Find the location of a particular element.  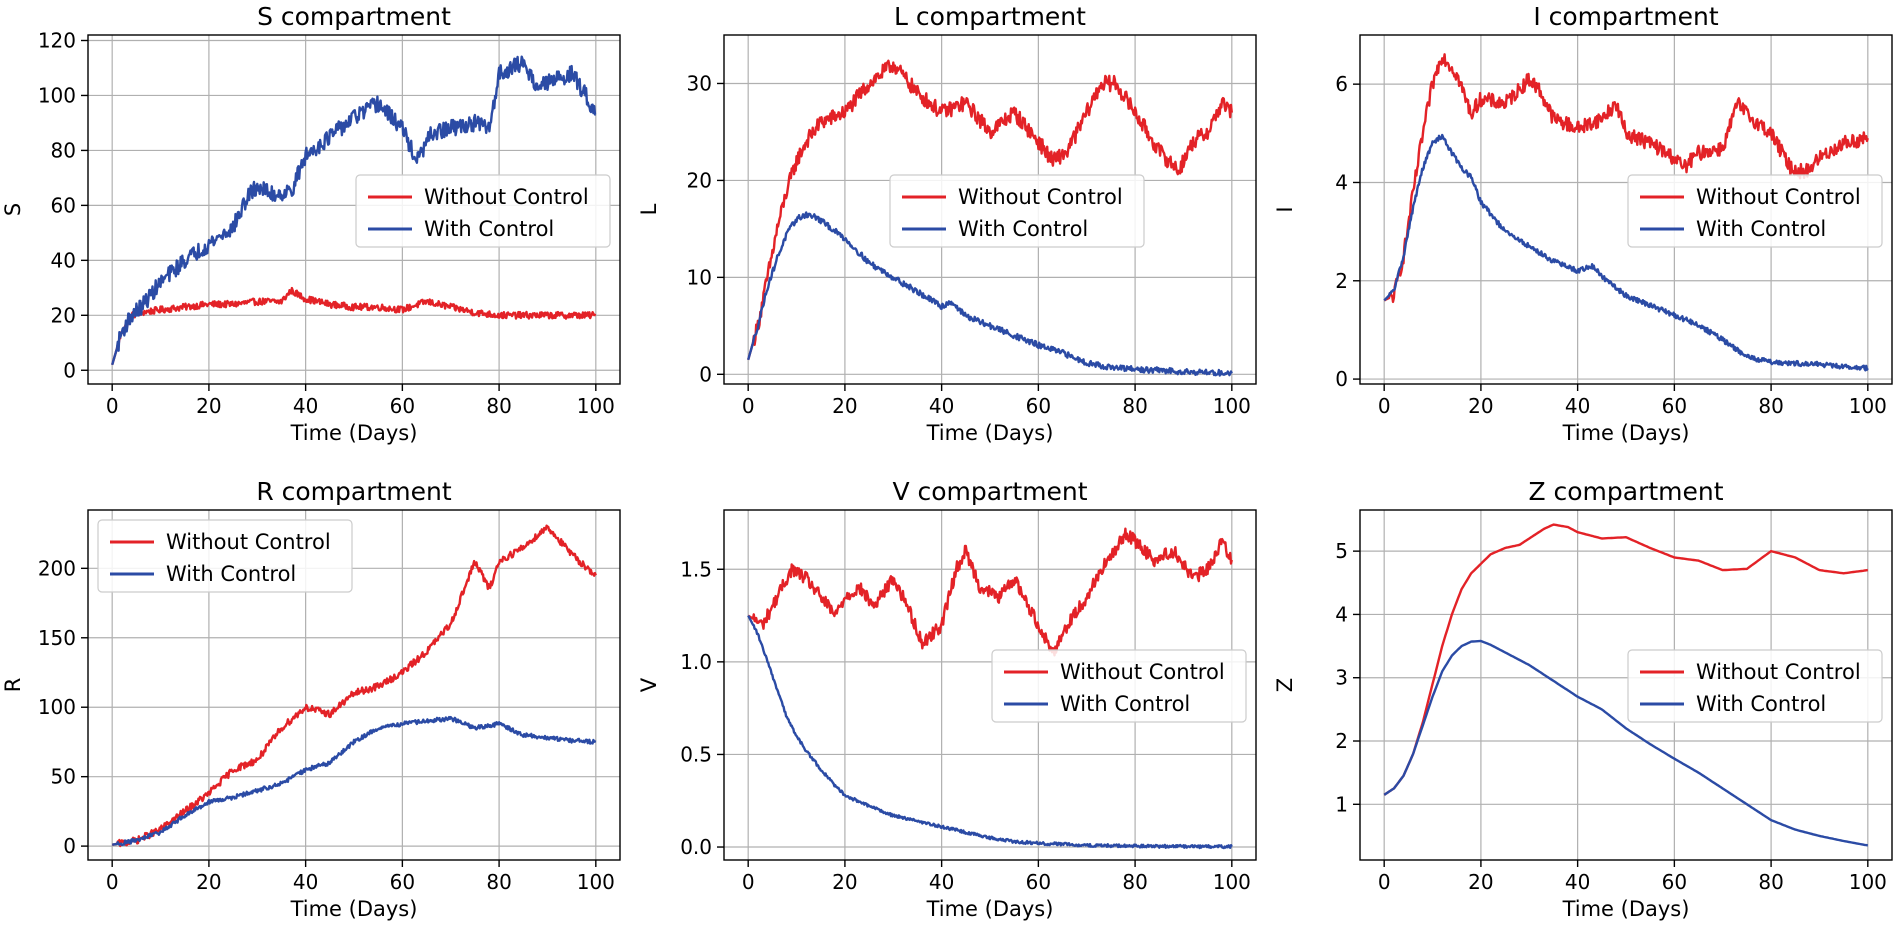

y-axis-label: S is located at coordinates (13, 209).